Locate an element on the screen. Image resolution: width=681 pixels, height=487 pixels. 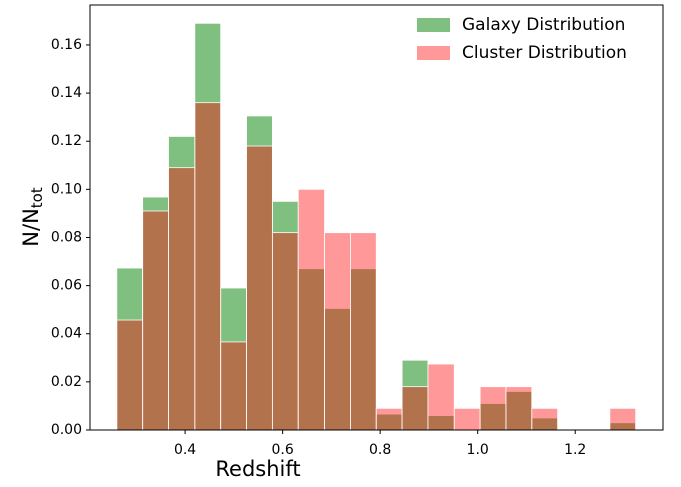
y-tick-label: 0.04 is located at coordinates (66, 334).